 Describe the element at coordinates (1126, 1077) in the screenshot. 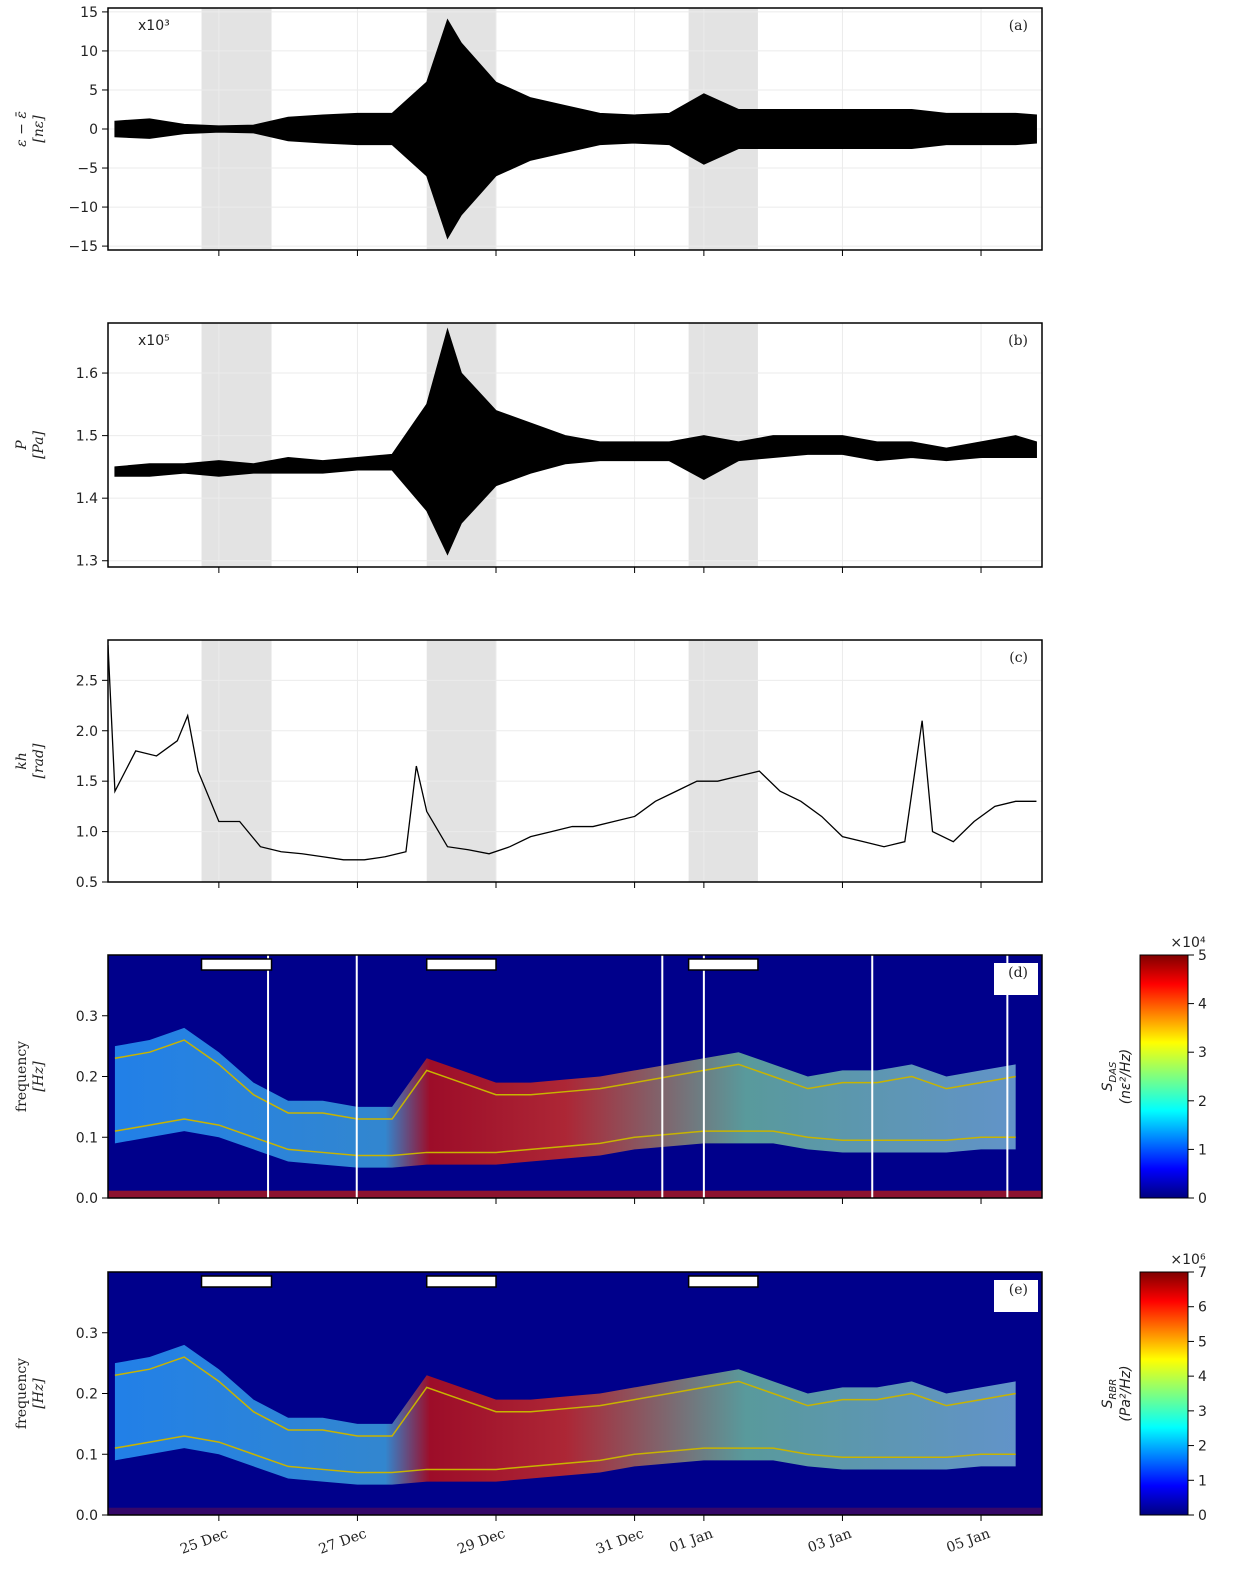

I see `colorbar-unit: (nε²/Hz)` at that location.